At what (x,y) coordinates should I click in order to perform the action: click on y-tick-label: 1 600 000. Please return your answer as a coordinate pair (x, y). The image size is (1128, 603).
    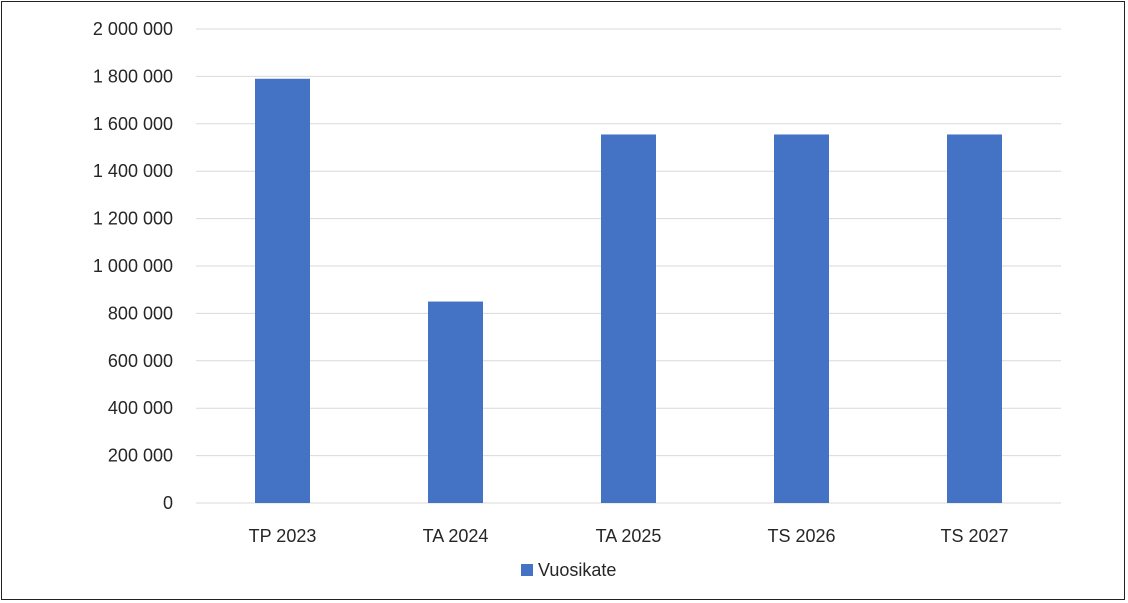
    Looking at the image, I should click on (133, 124).